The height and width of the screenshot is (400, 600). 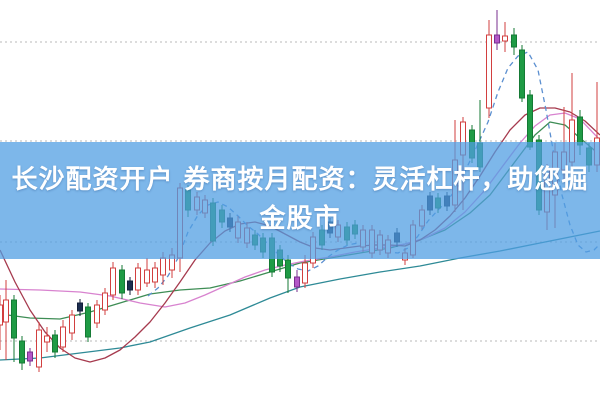 I want to click on banner-title-line2: 金股市, so click(x=300, y=219).